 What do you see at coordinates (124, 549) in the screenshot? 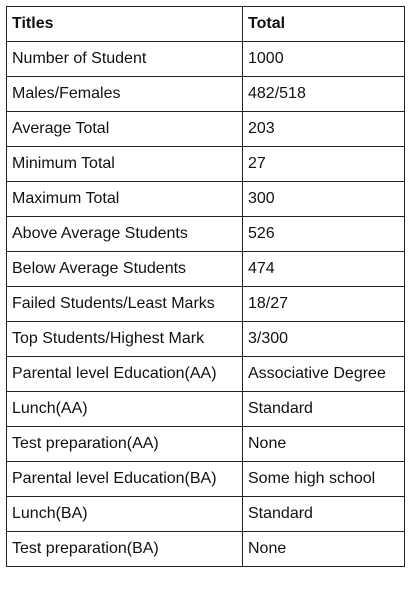
I see `row-title: Test preparation(BA)` at bounding box center [124, 549].